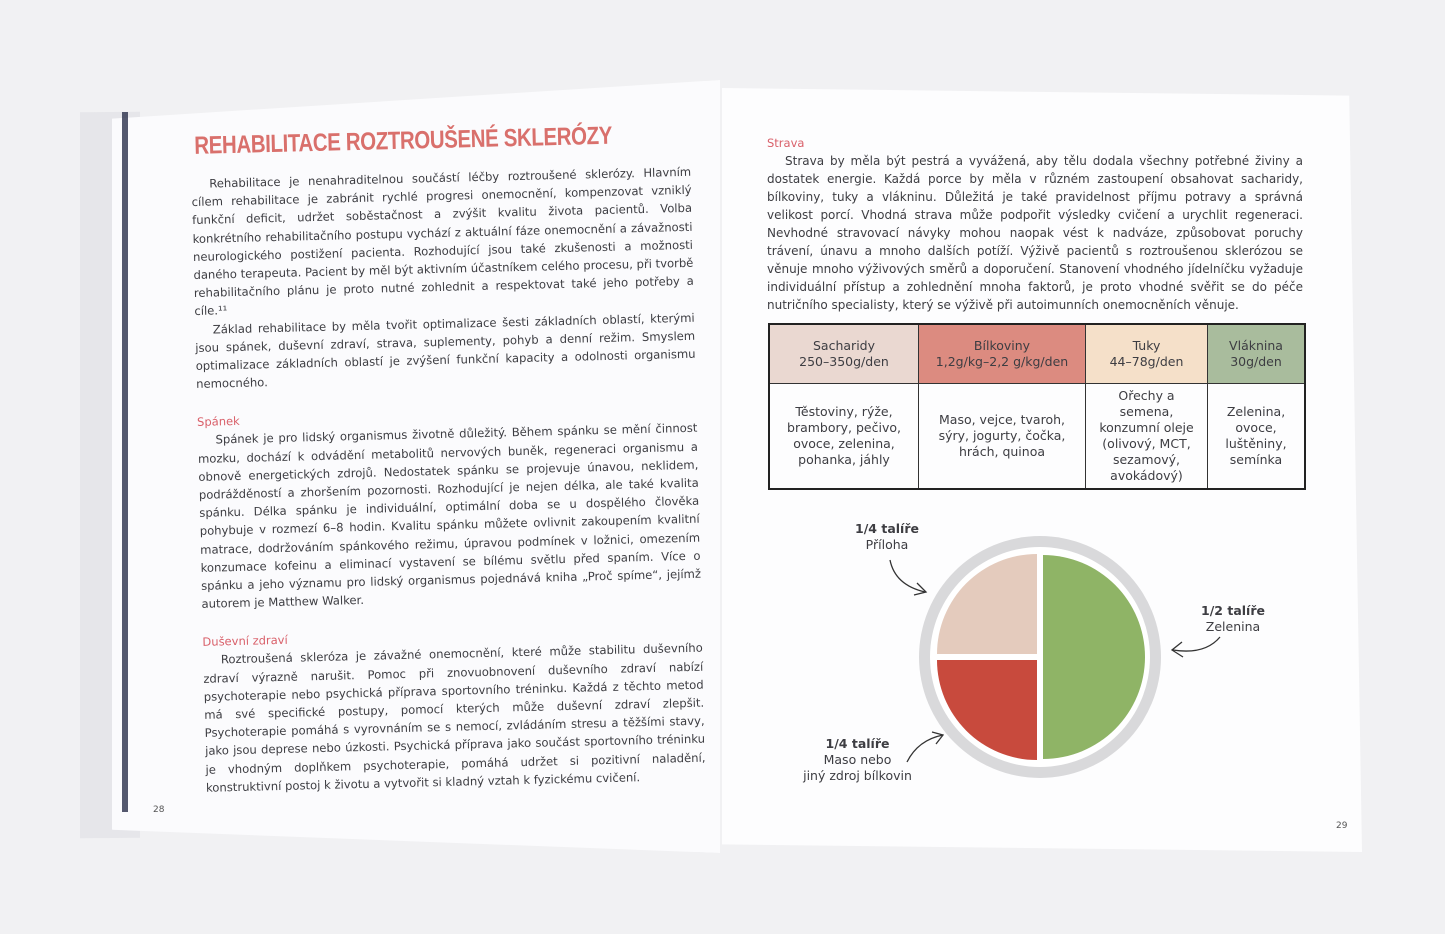 This screenshot has height=934, width=1445. Describe the element at coordinates (1146, 345) in the screenshot. I see `nutrient-name: Tuky` at that location.